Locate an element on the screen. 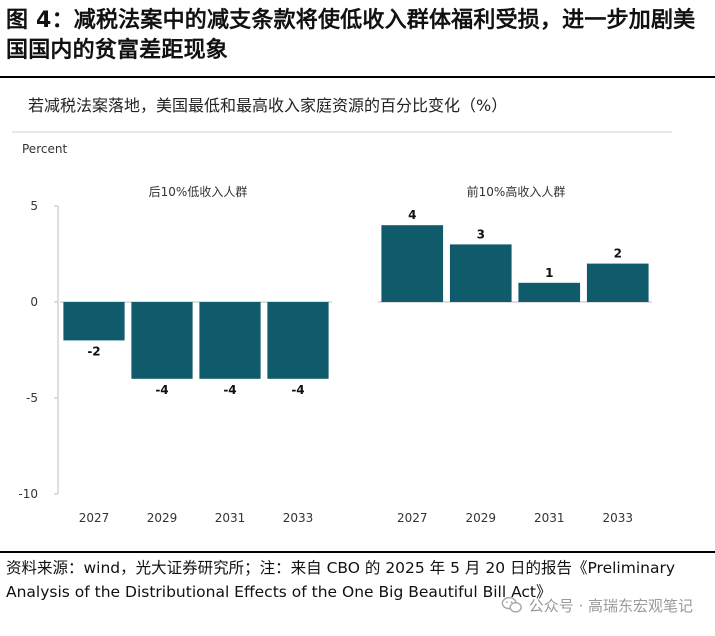 The image size is (715, 636). title-divider is located at coordinates (357, 77).